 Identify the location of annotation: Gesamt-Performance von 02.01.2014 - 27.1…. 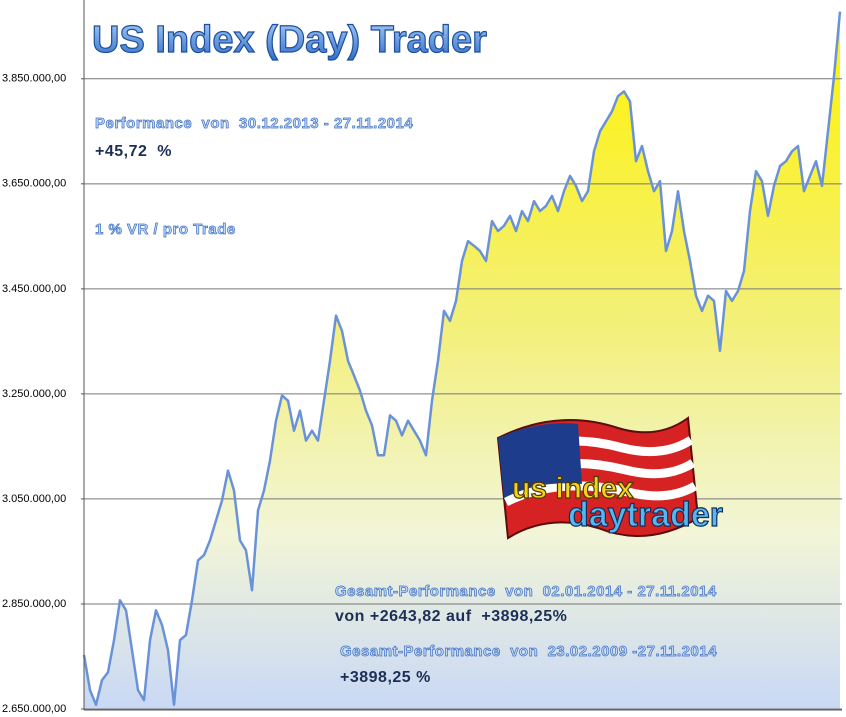
(526, 591).